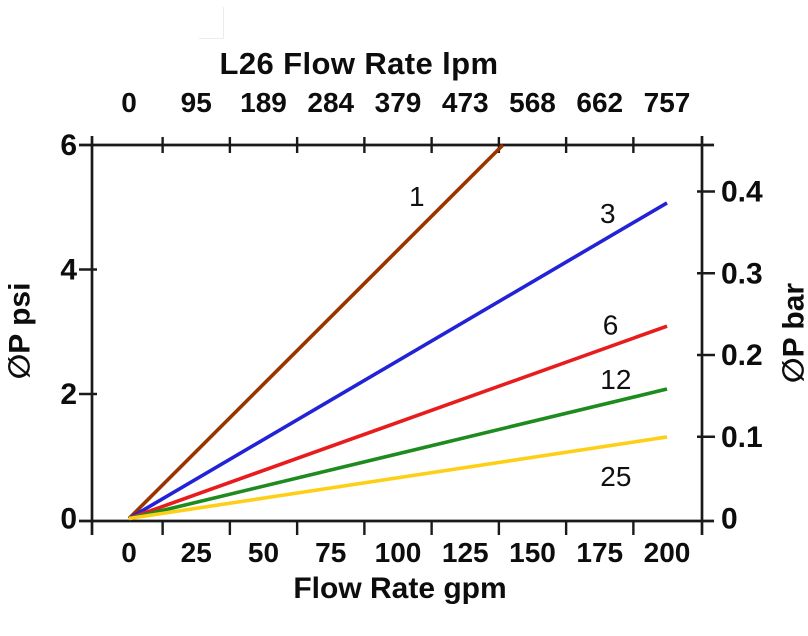  What do you see at coordinates (599, 552) in the screenshot?
I see `bottom-tick-label: 175` at bounding box center [599, 552].